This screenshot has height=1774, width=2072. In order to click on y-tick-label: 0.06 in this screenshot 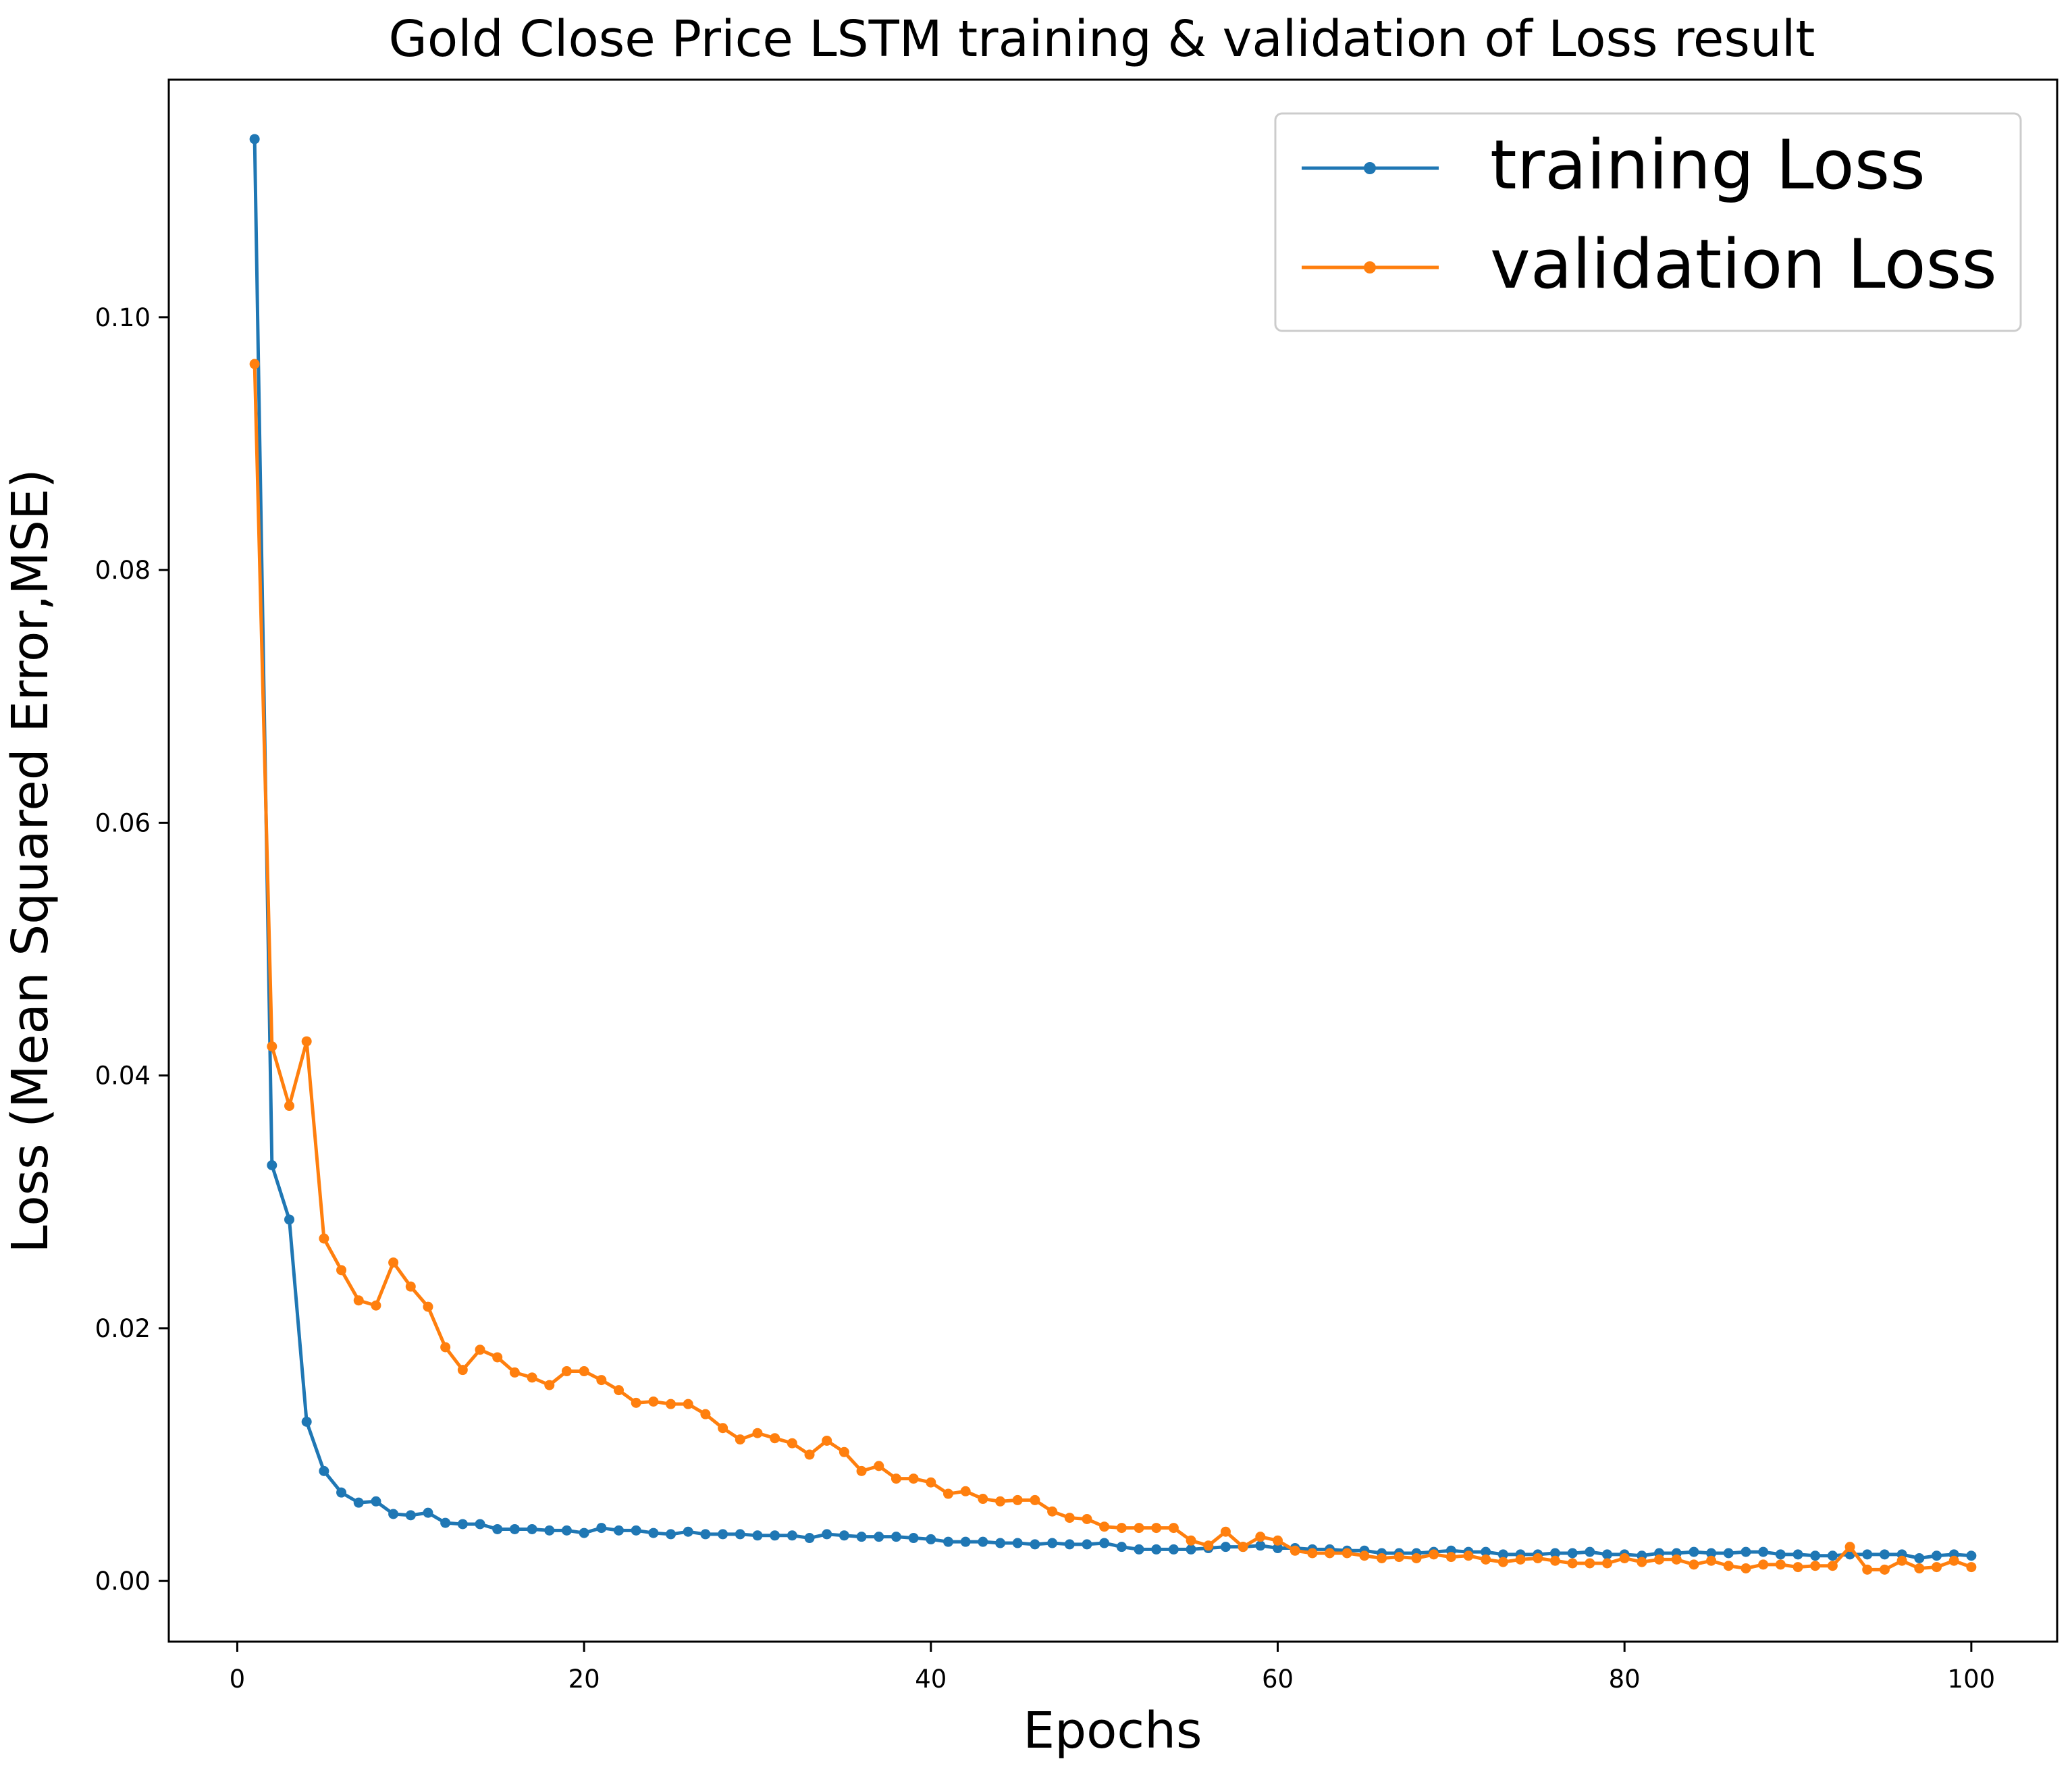, I will do `click(123, 822)`.